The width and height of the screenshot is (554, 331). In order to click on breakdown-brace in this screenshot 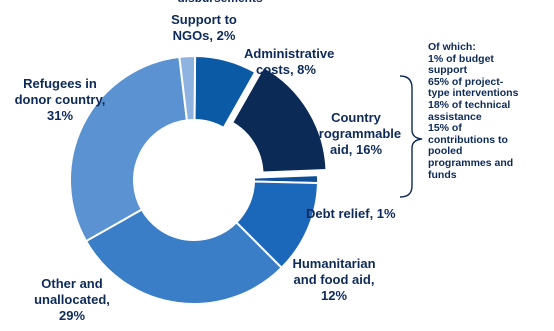, I will do `click(411, 136)`.